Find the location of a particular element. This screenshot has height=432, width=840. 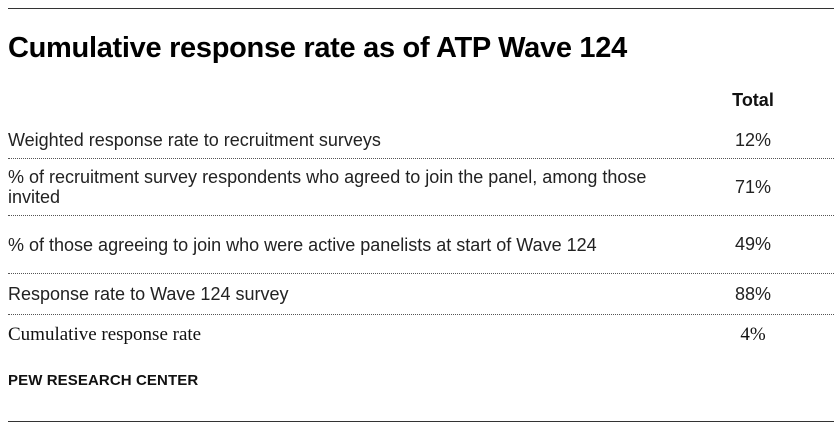

table-row: Response rate to Wave 124 survey 88% is located at coordinates (421, 294).